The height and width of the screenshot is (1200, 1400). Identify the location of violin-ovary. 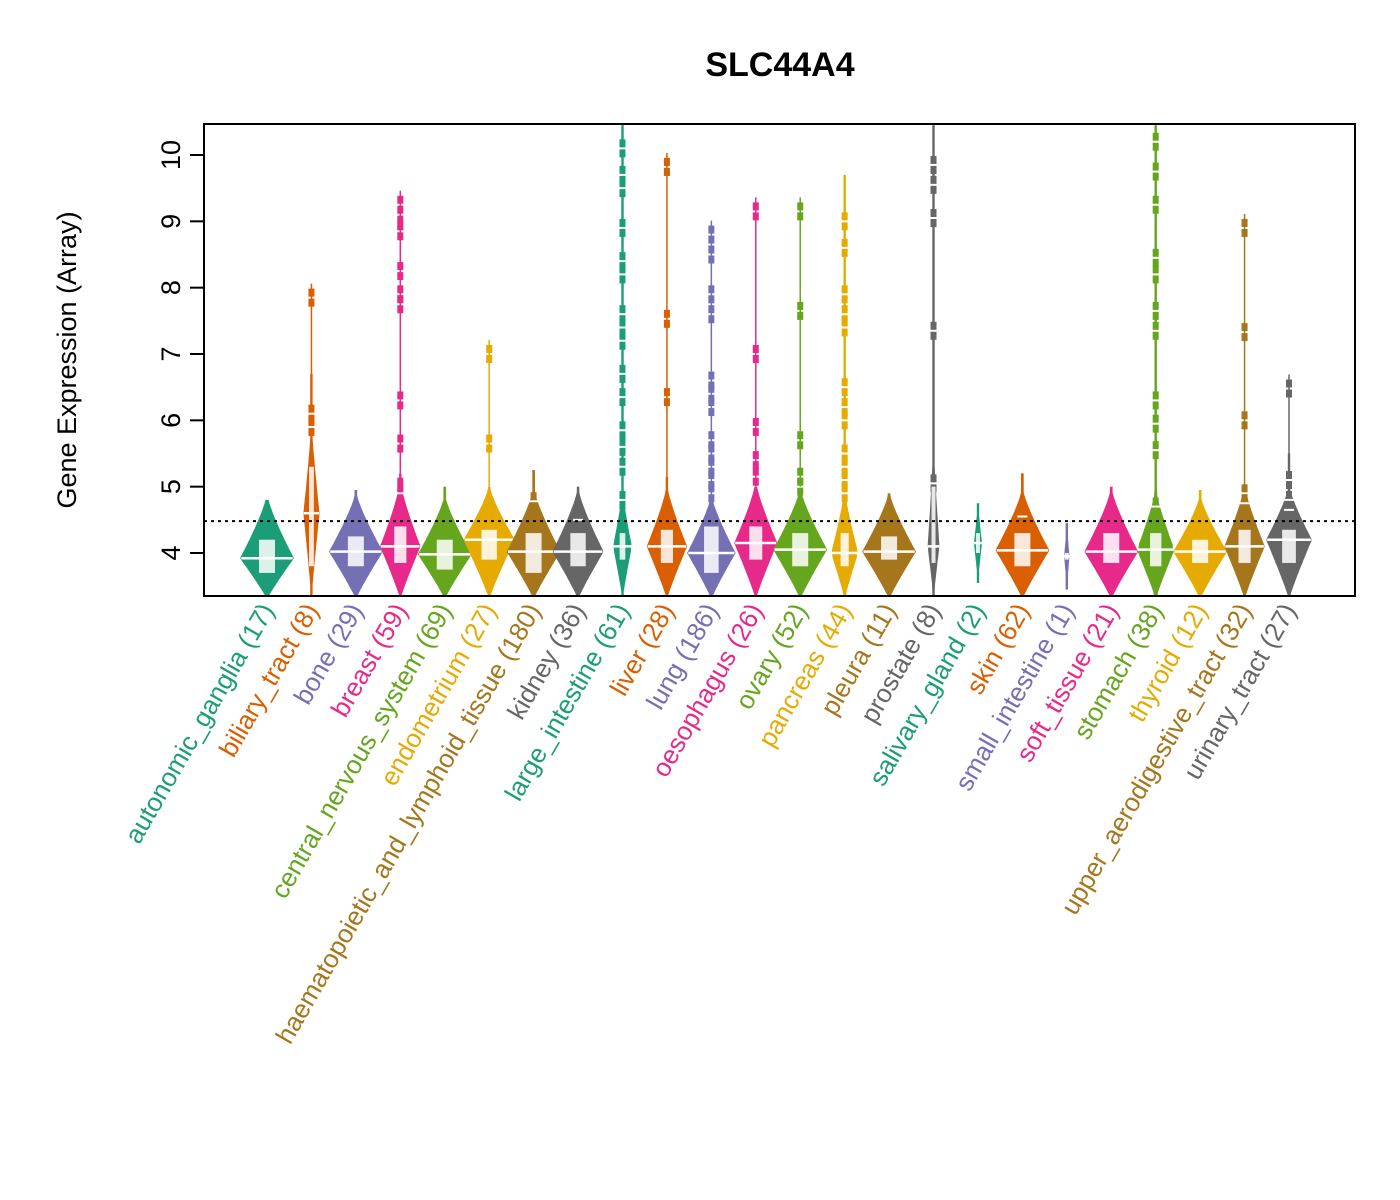
(800, 396).